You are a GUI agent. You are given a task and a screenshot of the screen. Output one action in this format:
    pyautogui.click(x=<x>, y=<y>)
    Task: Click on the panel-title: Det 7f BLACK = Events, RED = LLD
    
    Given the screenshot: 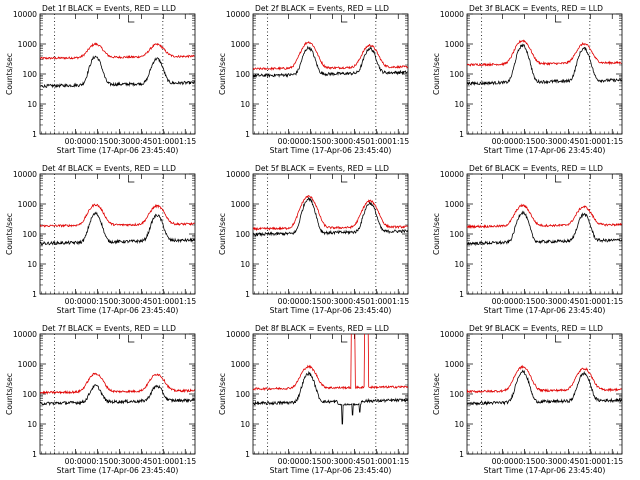 What is the action you would take?
    pyautogui.click(x=109, y=328)
    